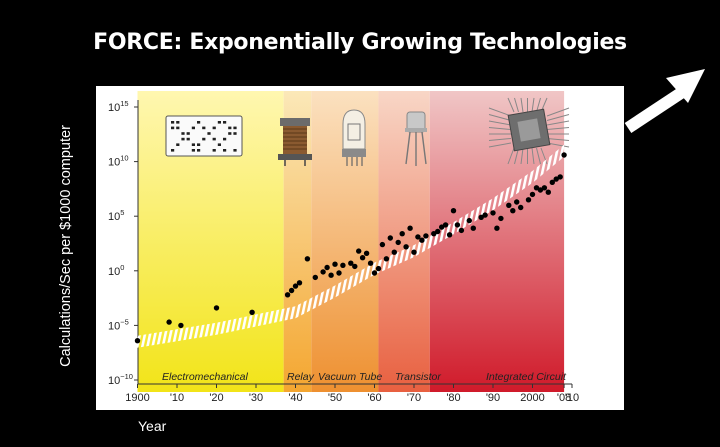 The image size is (720, 447). I want to click on x-tick-label: '90, so click(493, 398).